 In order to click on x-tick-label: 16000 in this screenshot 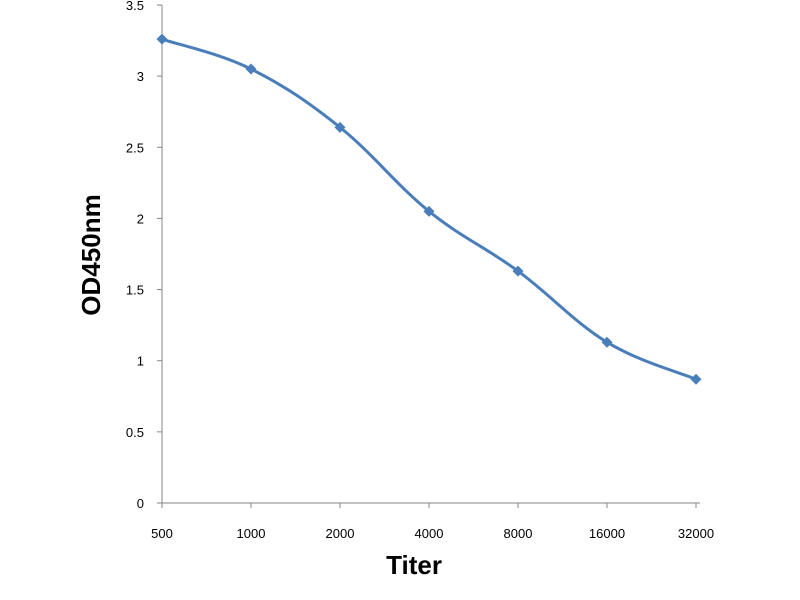, I will do `click(607, 533)`.